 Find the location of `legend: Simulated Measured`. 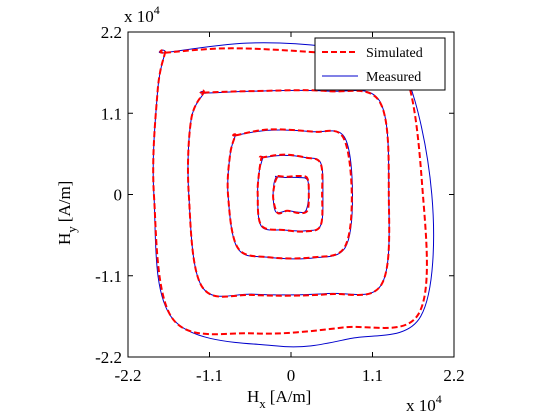

legend: Simulated Measured is located at coordinates (380, 64).